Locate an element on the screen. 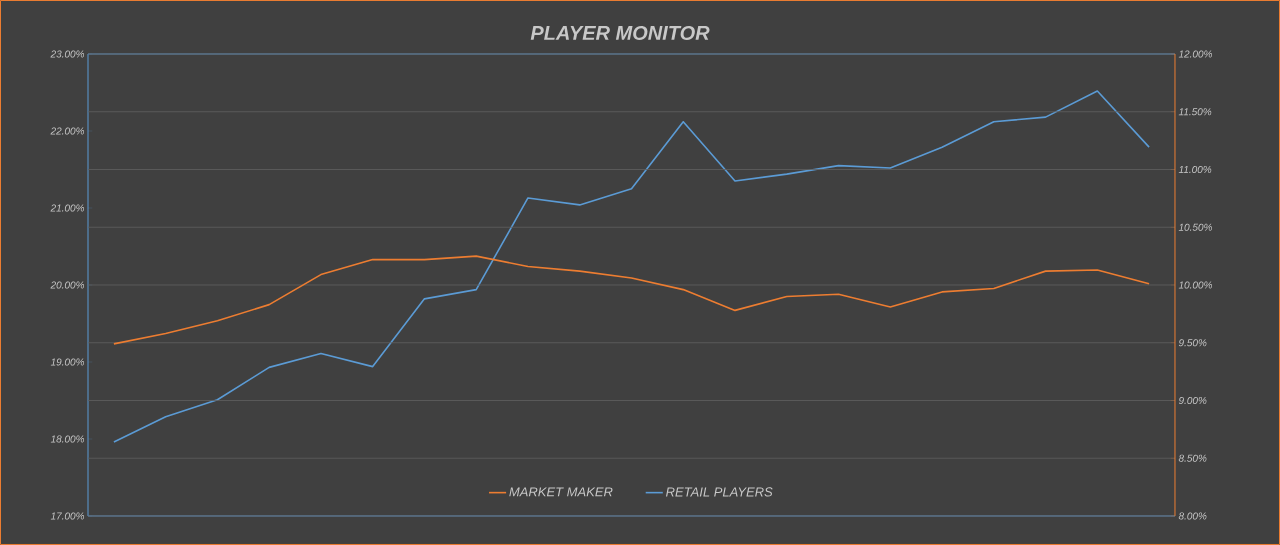 Image resolution: width=1280 pixels, height=545 pixels. chart-title: PLAYER MONITOR is located at coordinates (620, 33).